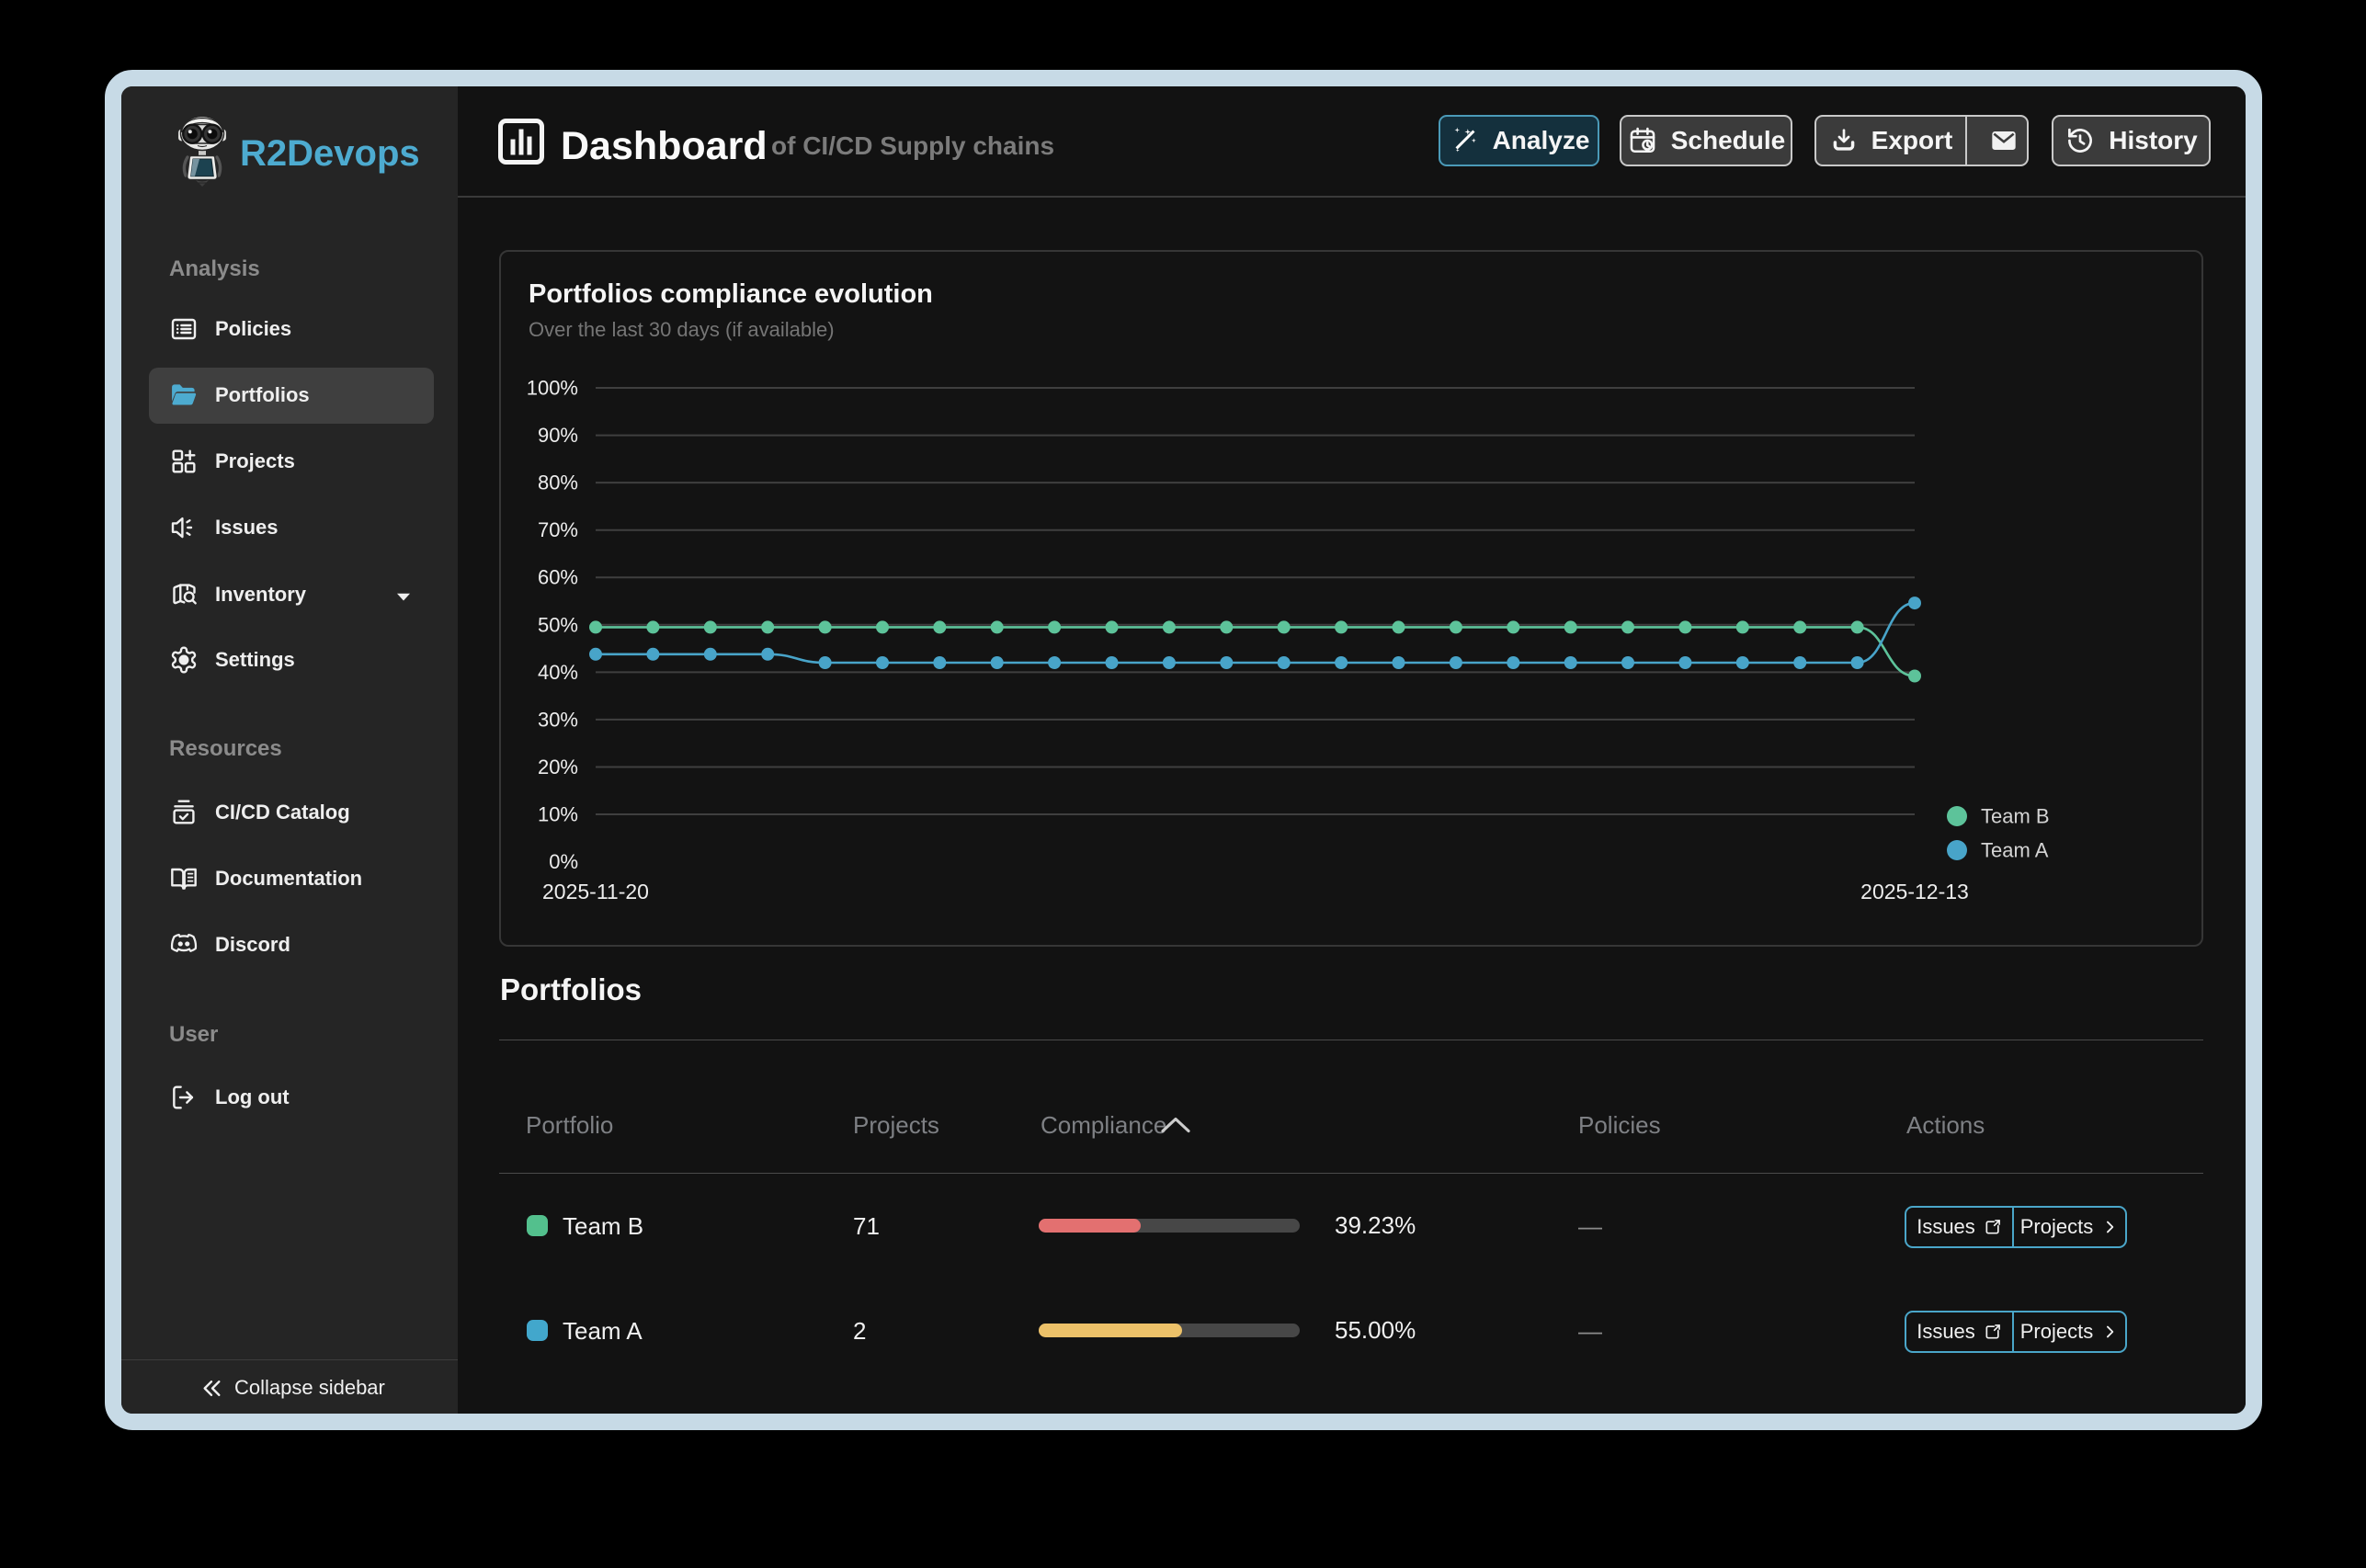  Describe the element at coordinates (2015, 816) in the screenshot. I see `svg-text: Team B` at that location.